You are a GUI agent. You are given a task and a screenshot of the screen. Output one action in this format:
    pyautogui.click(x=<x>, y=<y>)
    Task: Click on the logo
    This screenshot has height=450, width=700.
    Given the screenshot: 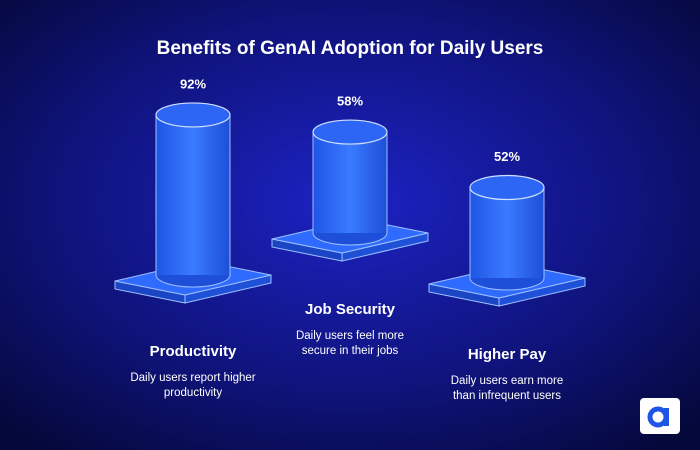 What is the action you would take?
    pyautogui.click(x=660, y=416)
    